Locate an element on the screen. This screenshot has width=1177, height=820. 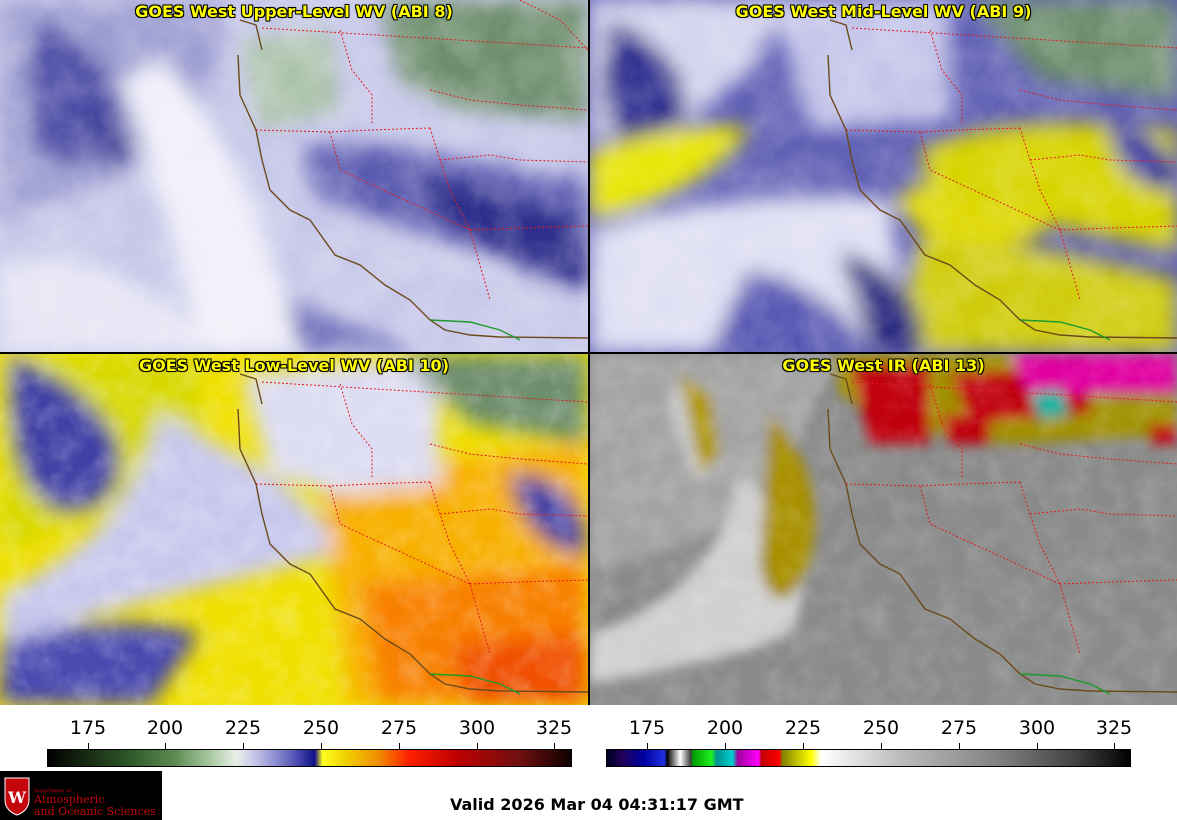
ir-colorbar-gradient is located at coordinates (868, 758).